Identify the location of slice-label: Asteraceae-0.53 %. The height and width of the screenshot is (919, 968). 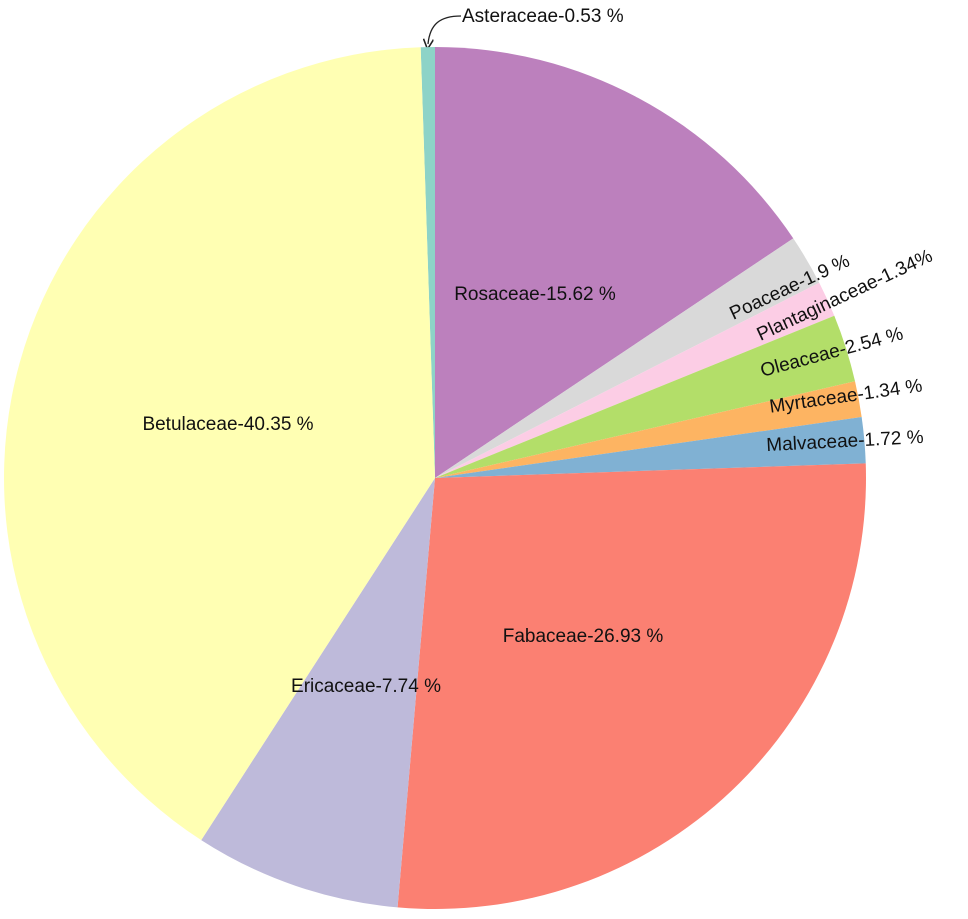
(543, 16).